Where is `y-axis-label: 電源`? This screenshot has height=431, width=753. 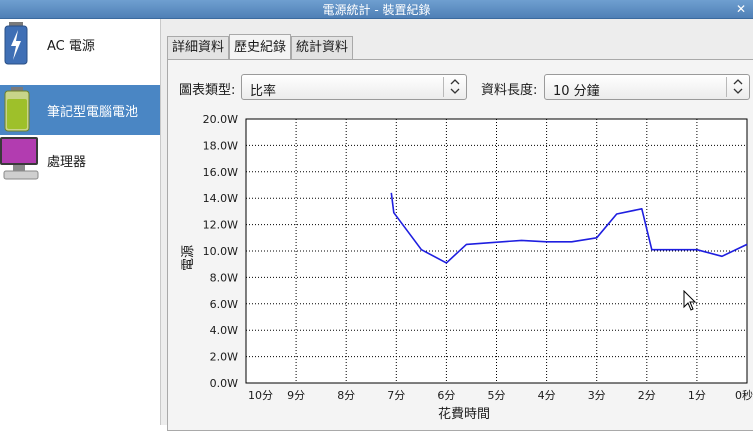 y-axis-label: 電源 is located at coordinates (188, 258).